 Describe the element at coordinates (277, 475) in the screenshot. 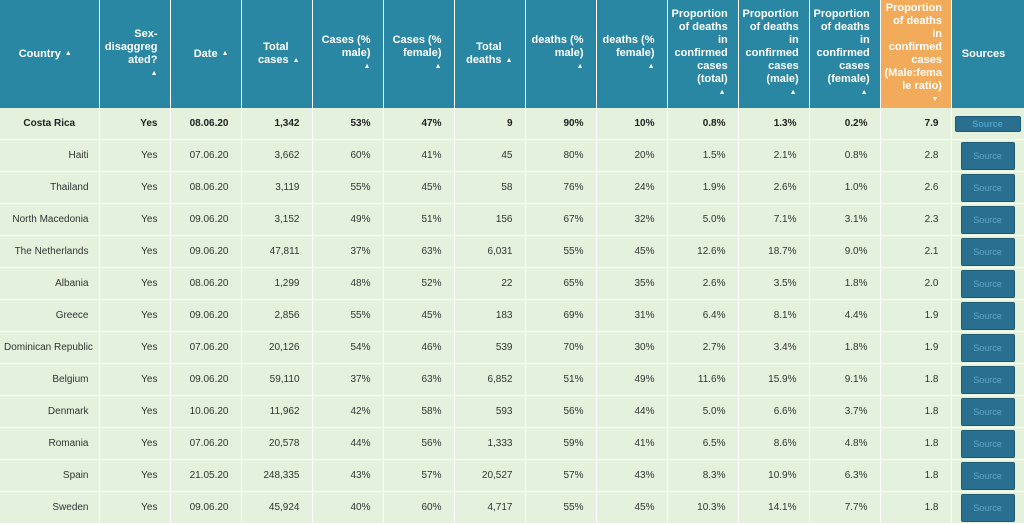

I see `cell-total-cases: 248,335` at that location.